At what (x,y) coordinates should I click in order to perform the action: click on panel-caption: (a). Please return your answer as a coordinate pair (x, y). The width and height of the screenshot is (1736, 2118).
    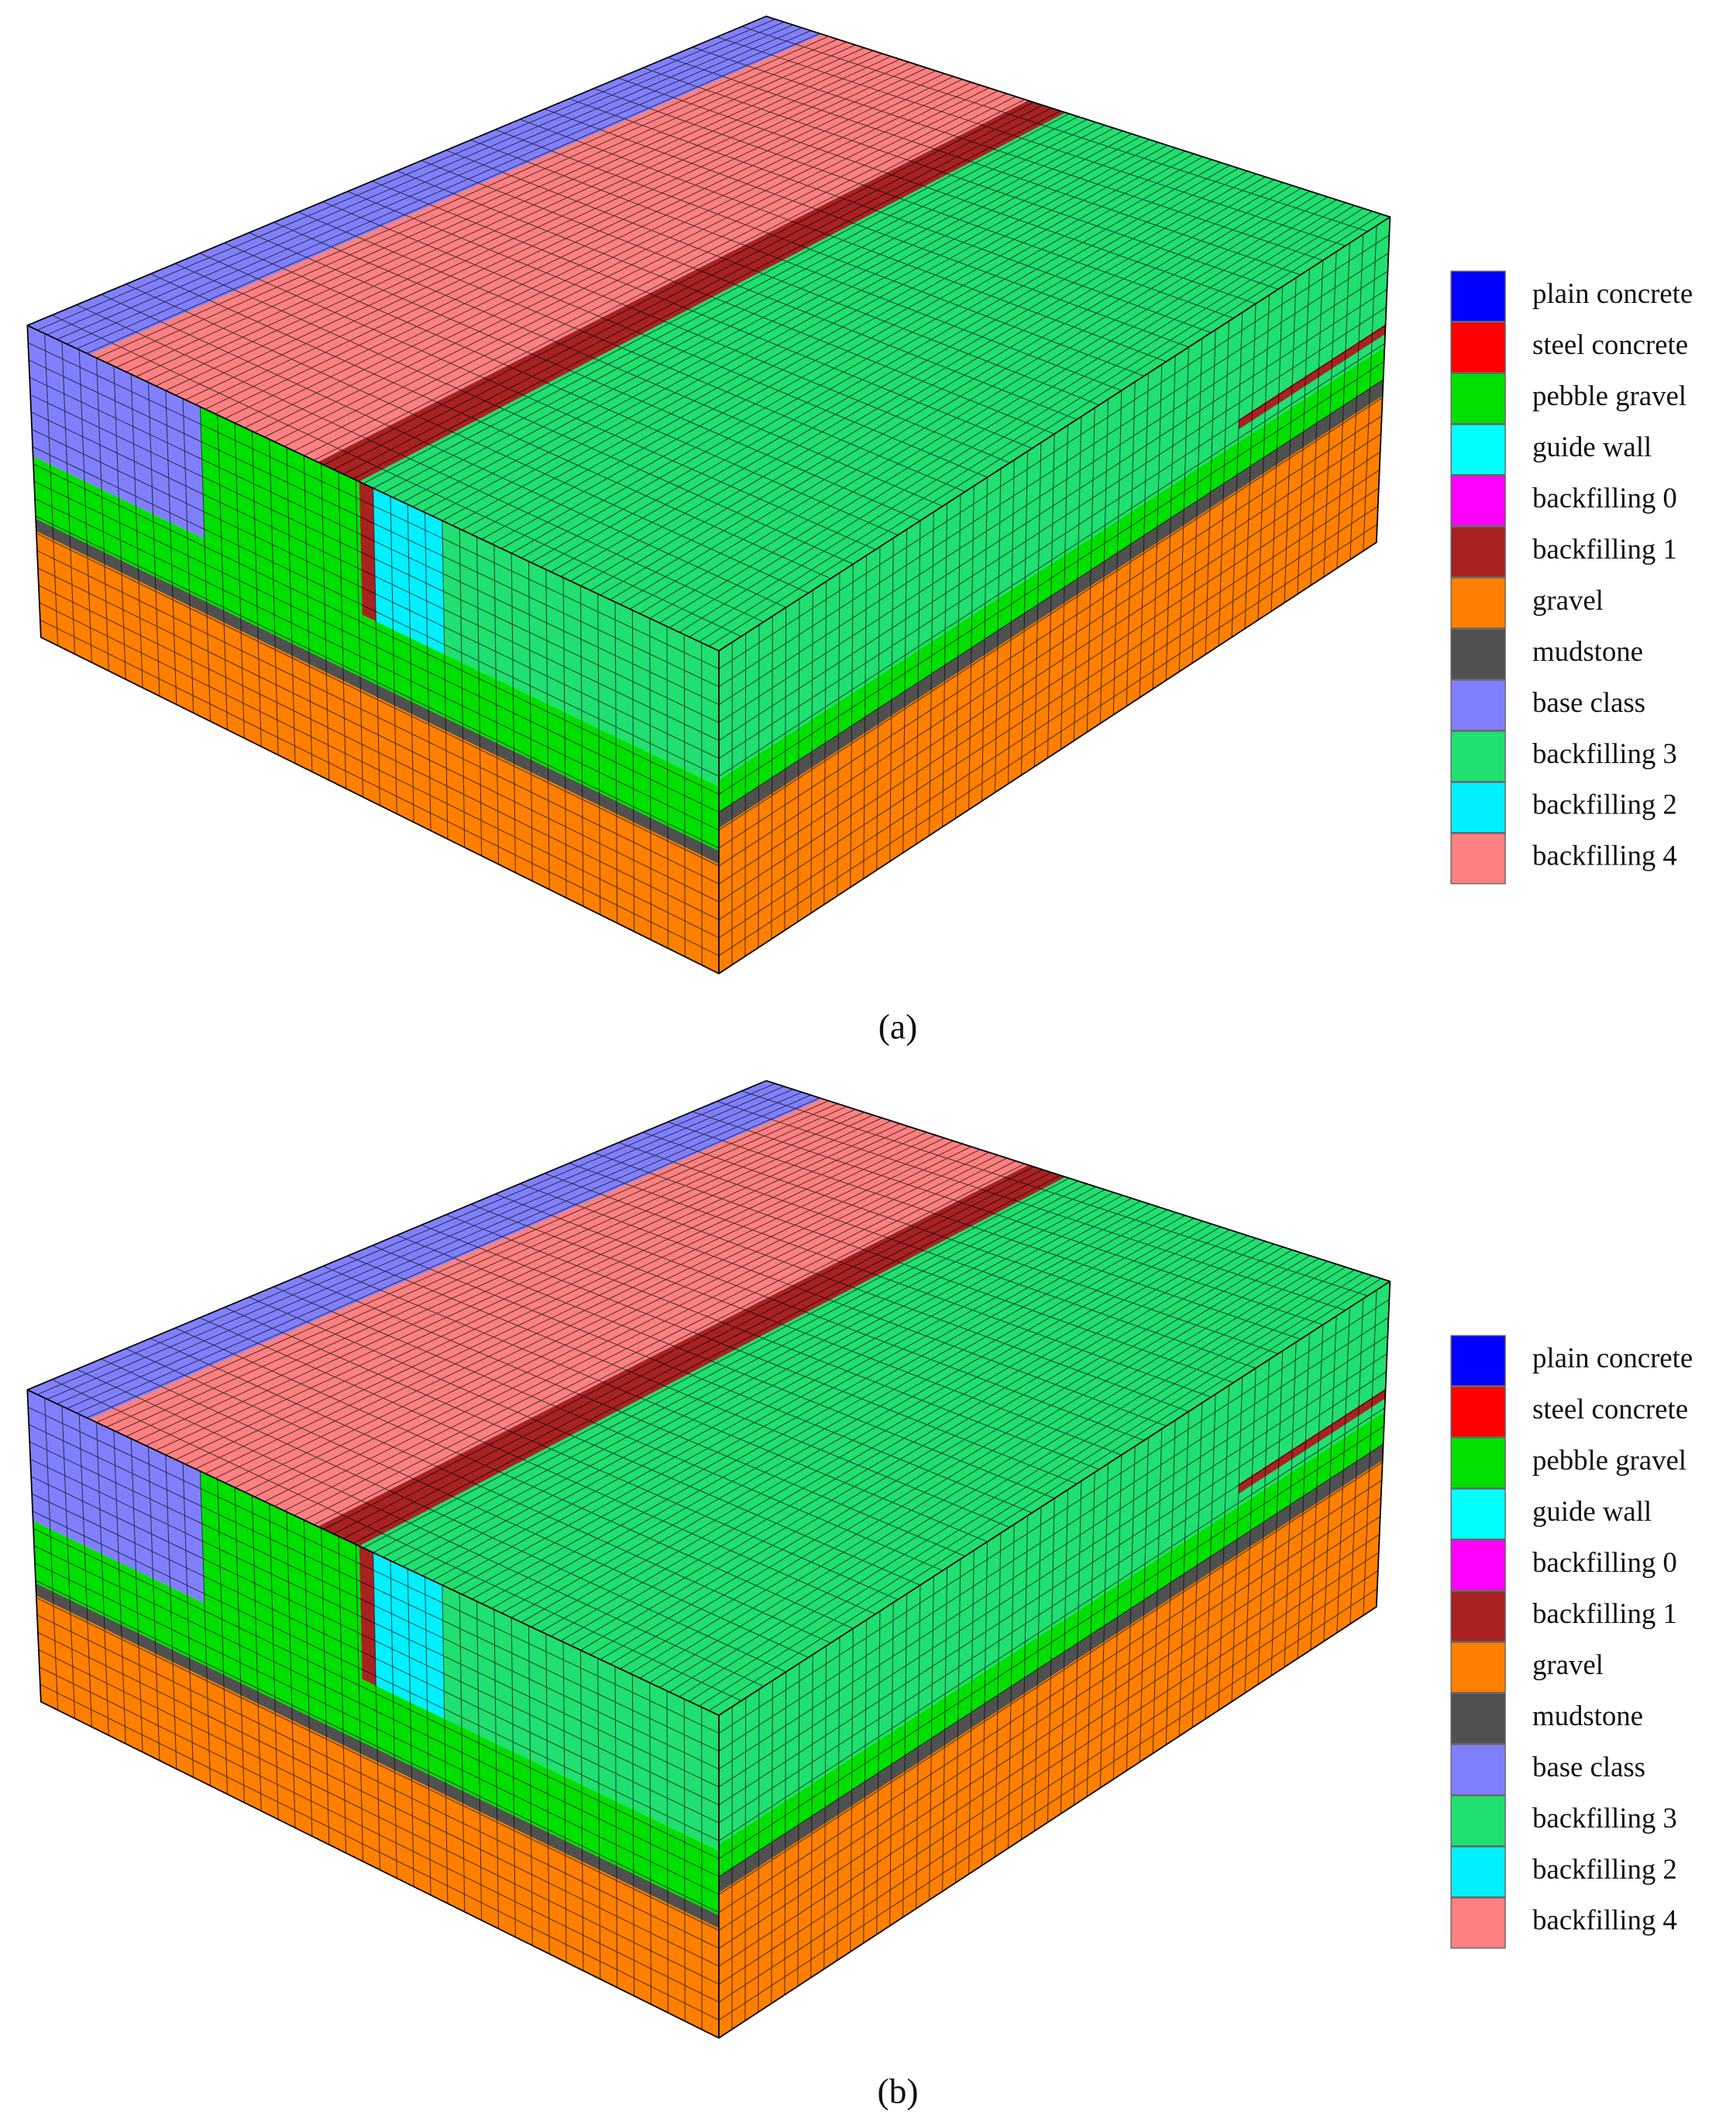
    Looking at the image, I should click on (898, 1027).